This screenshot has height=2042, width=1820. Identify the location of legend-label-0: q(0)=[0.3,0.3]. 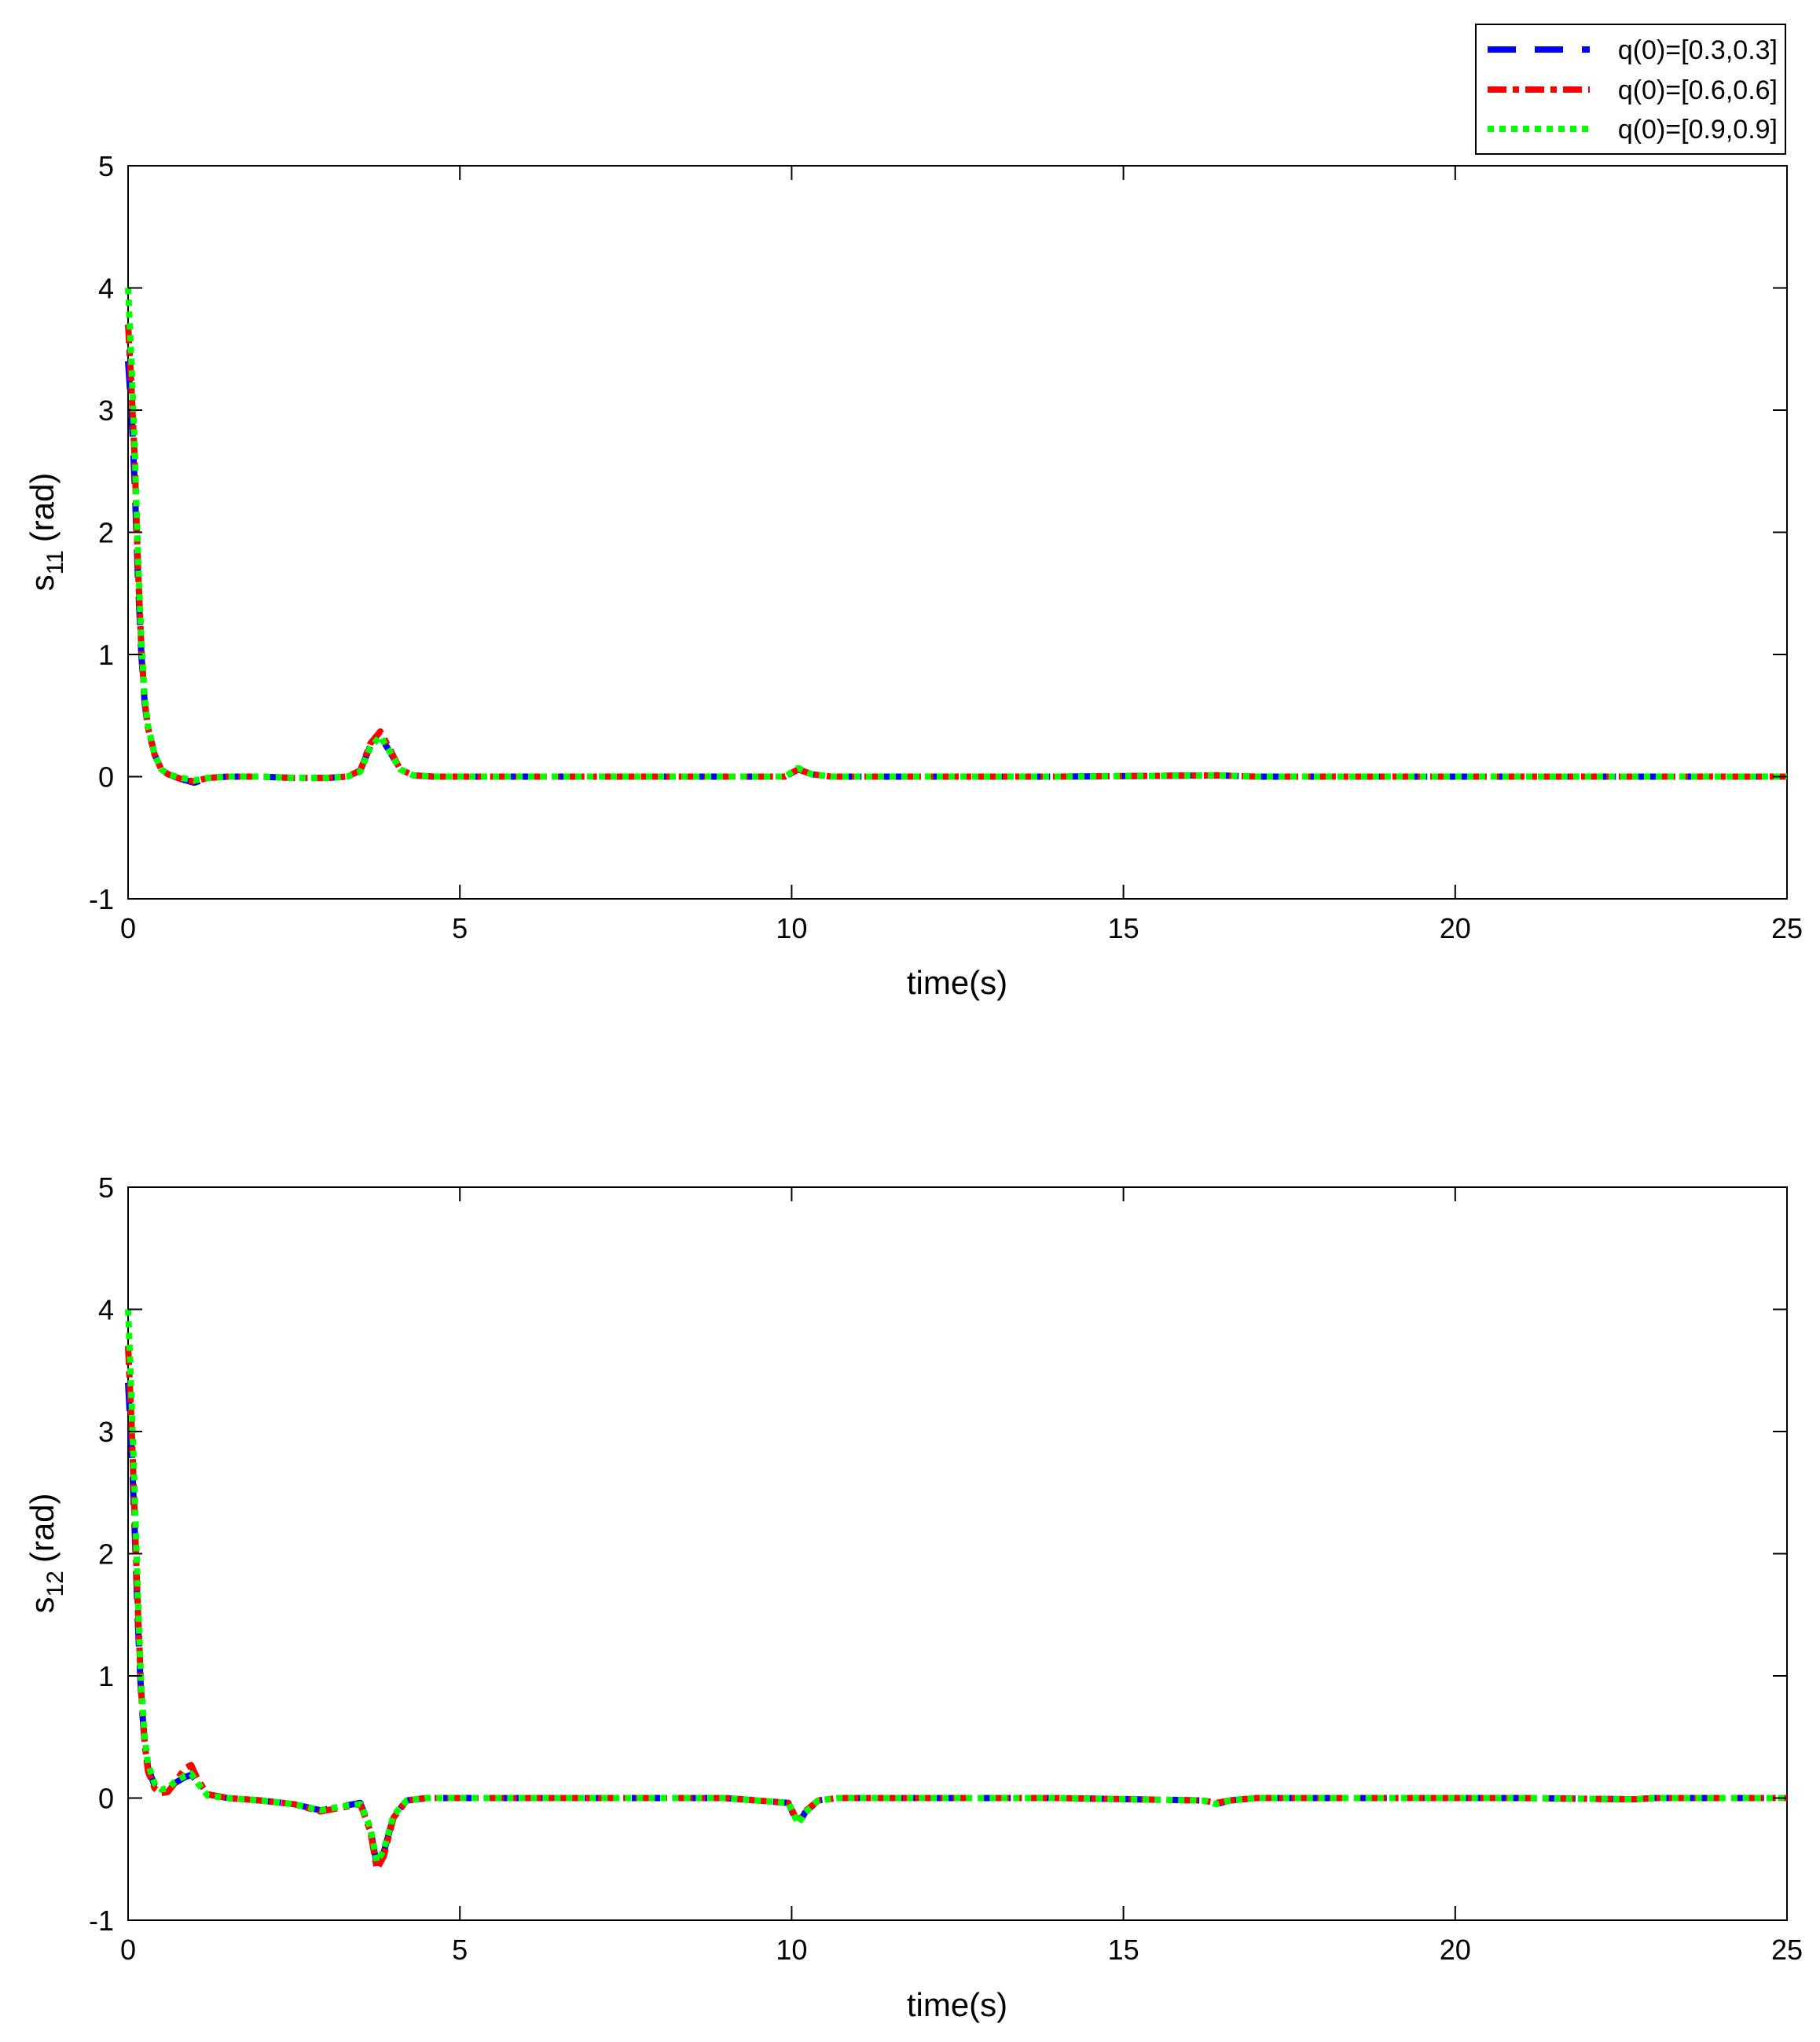
(1698, 50).